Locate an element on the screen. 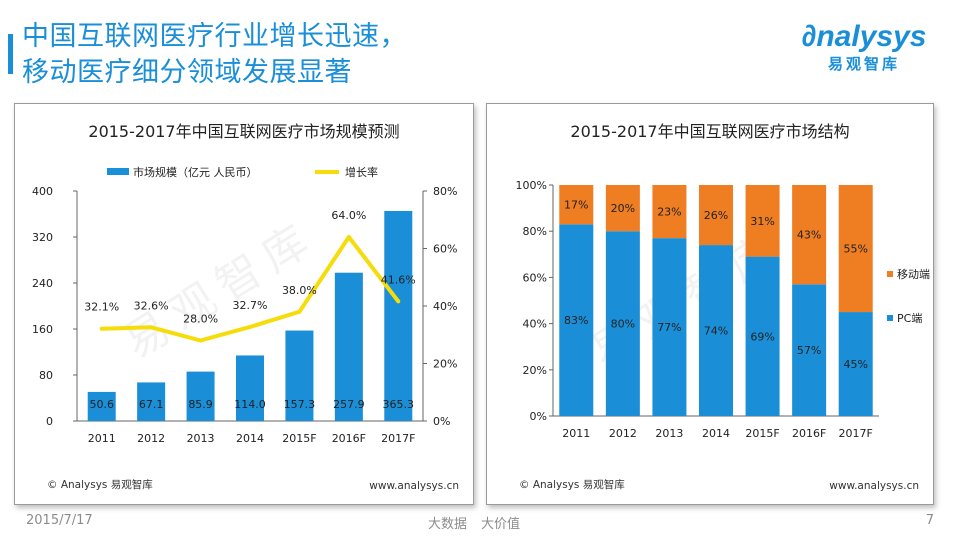 This screenshot has width=960, height=540. pc-value-label: 83% is located at coordinates (576, 320).